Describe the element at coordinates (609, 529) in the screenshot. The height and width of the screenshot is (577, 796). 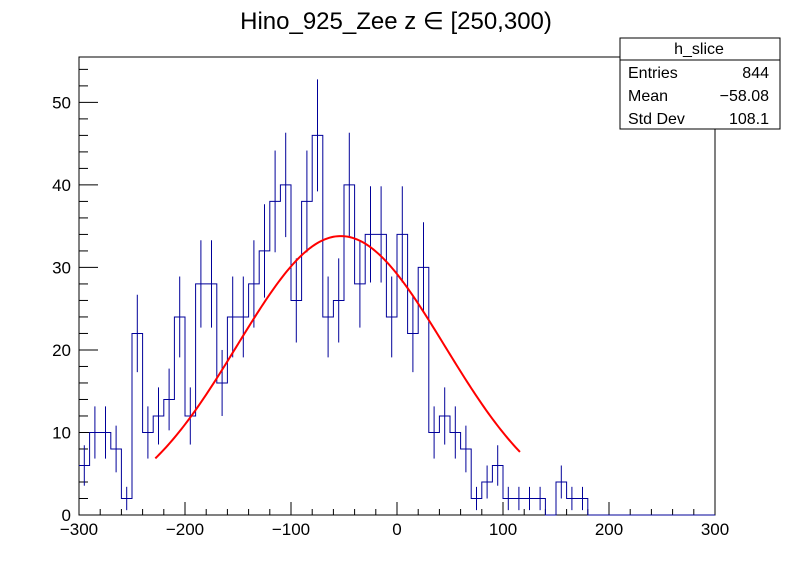
I see `x-tick-label: 200` at that location.